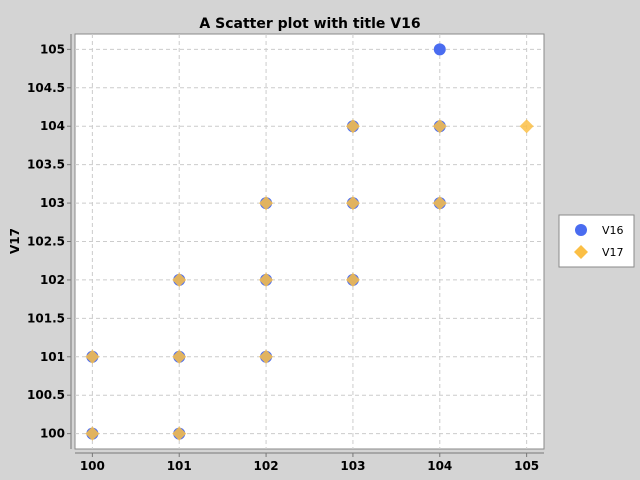 Image resolution: width=640 pixels, height=480 pixels. Describe the element at coordinates (92, 466) in the screenshot. I see `x-tick-label: 100` at that location.